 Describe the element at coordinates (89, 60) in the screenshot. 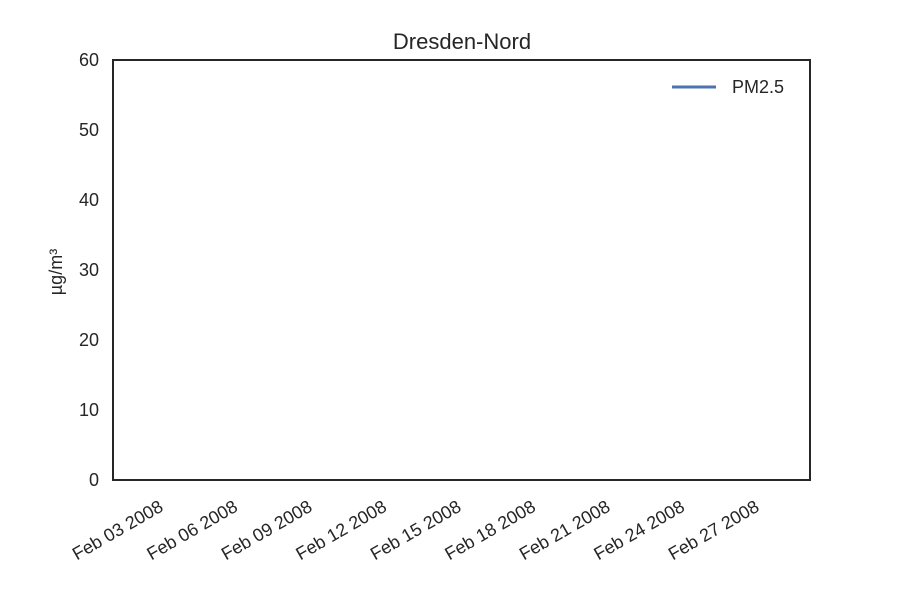

I see `y-tick-label: 60` at that location.